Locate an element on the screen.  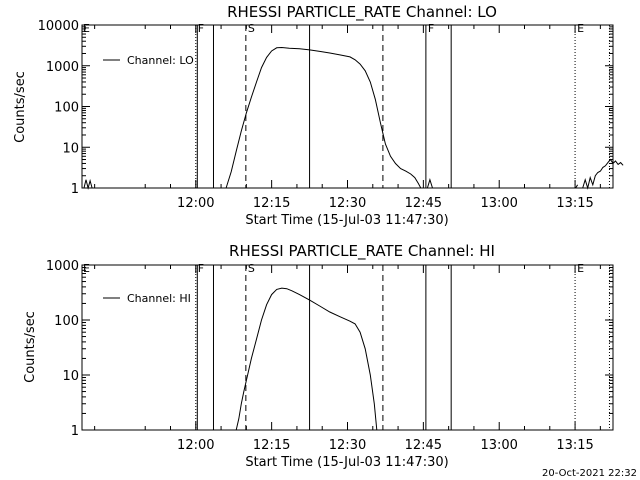
panel-lo-event-label-6: F is located at coordinates (431, 28).